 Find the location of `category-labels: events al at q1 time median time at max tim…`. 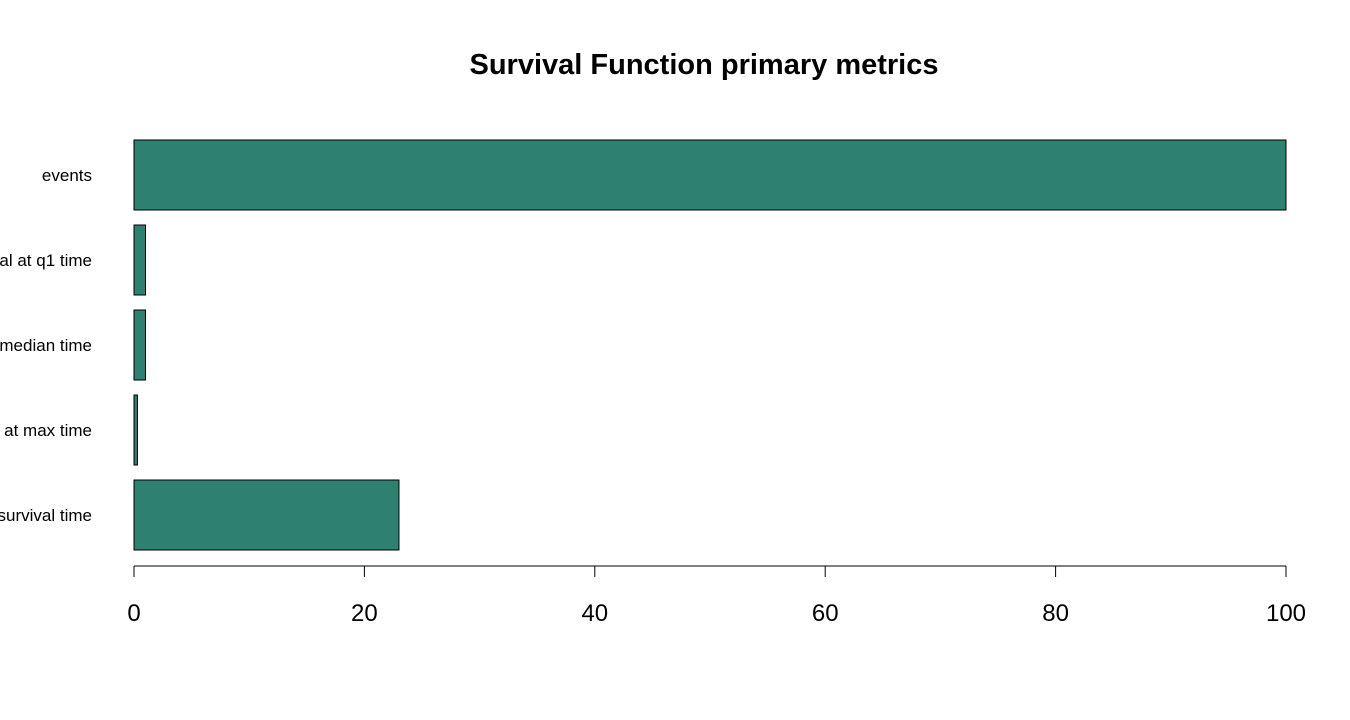

category-labels: events al at q1 time median time at max tim… is located at coordinates (46, 345).